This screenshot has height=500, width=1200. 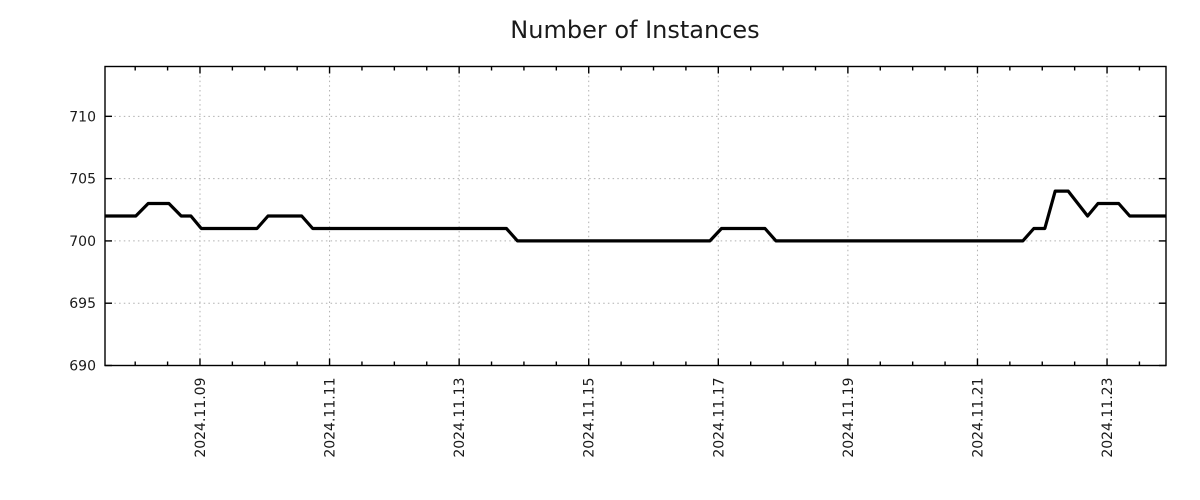 I want to click on x-tick-label: 2024.11.17, so click(x=719, y=418).